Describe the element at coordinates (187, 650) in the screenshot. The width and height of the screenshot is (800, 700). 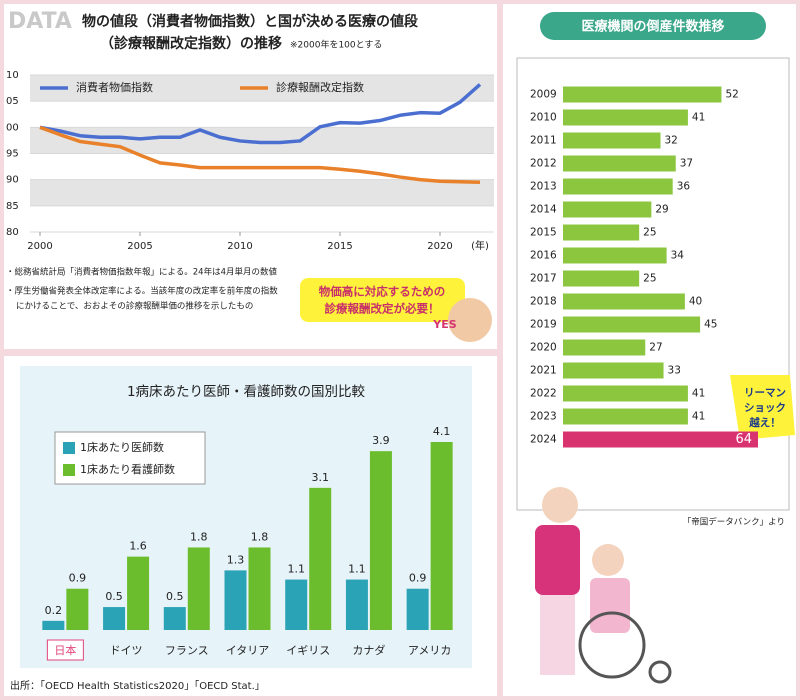
I see `x-tick-label: フランス` at that location.